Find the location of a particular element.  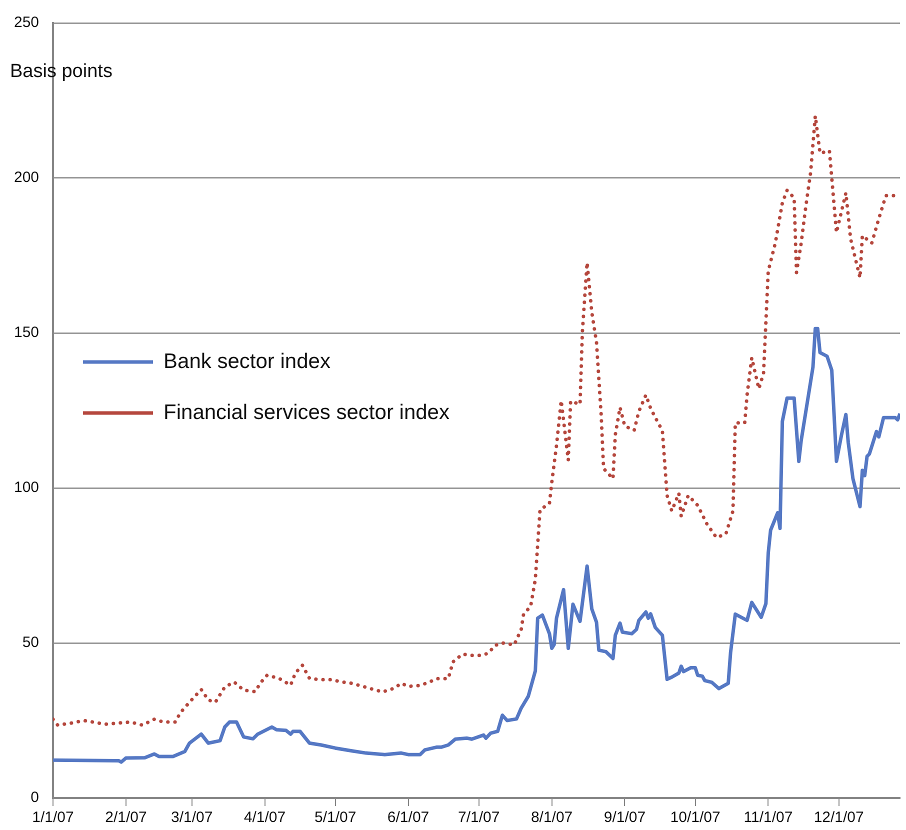

x-tick-label: 12/1/07 is located at coordinates (839, 817).